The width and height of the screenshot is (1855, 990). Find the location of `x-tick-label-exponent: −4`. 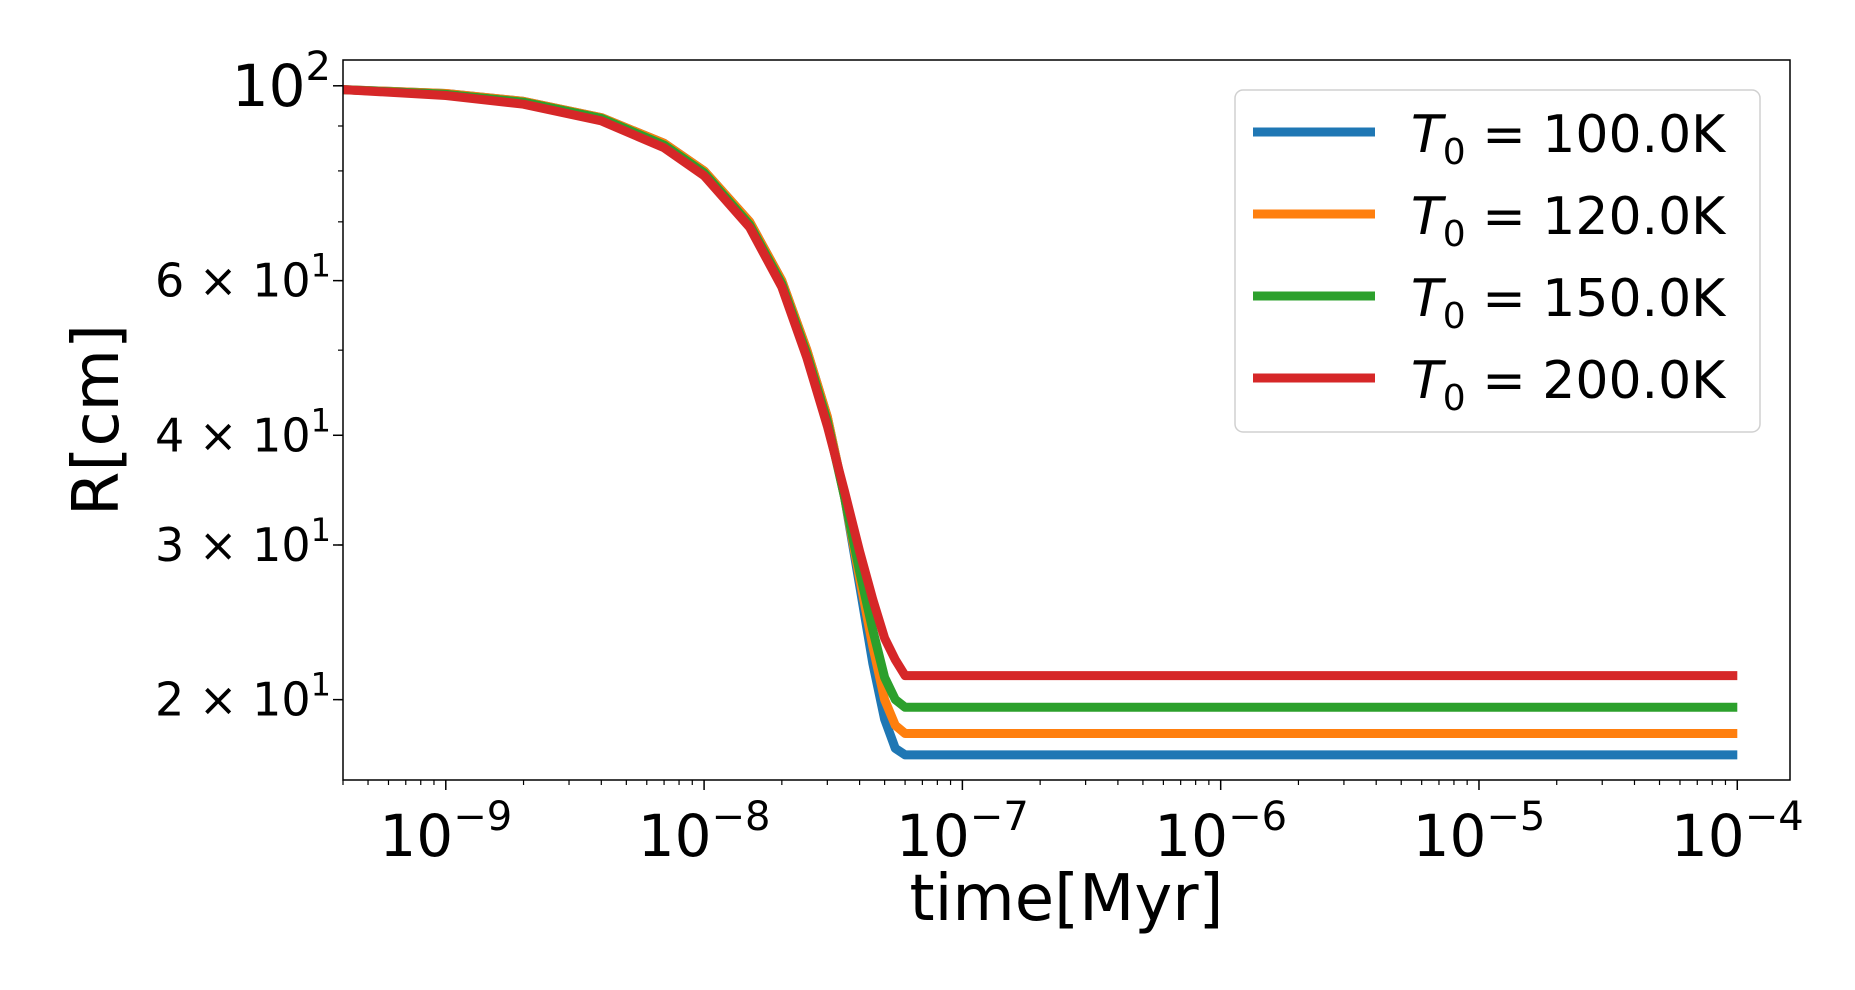

x-tick-label-exponent: −4 is located at coordinates (1774, 817).